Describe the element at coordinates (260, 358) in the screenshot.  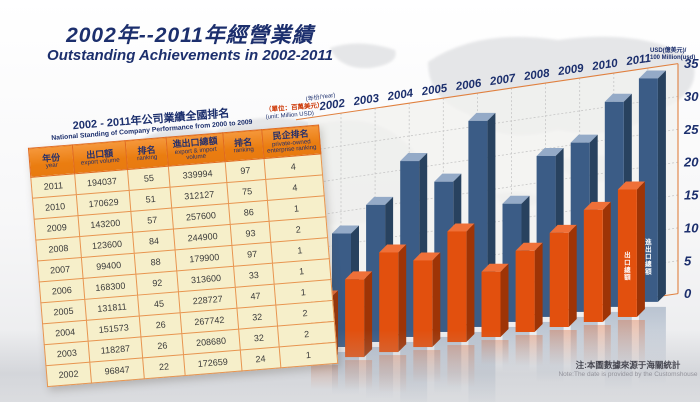
I see `table-cell: 24` at that location.